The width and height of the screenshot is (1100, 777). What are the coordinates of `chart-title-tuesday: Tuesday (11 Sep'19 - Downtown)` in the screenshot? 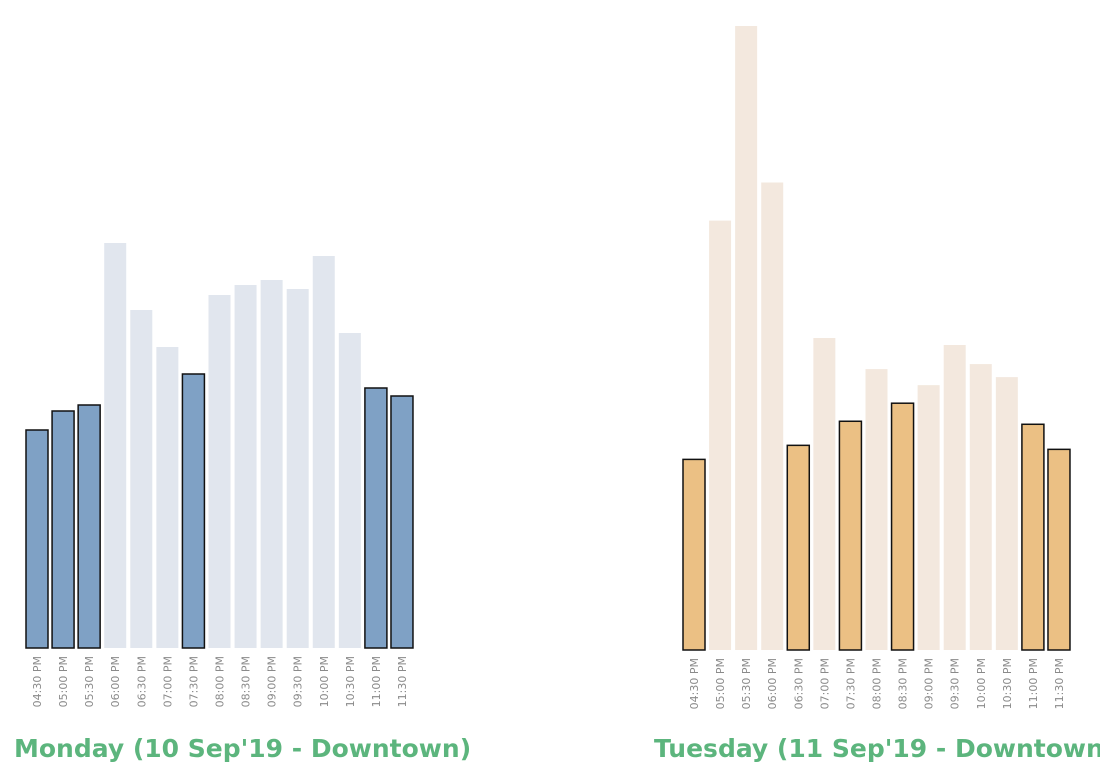 It's located at (877, 748).